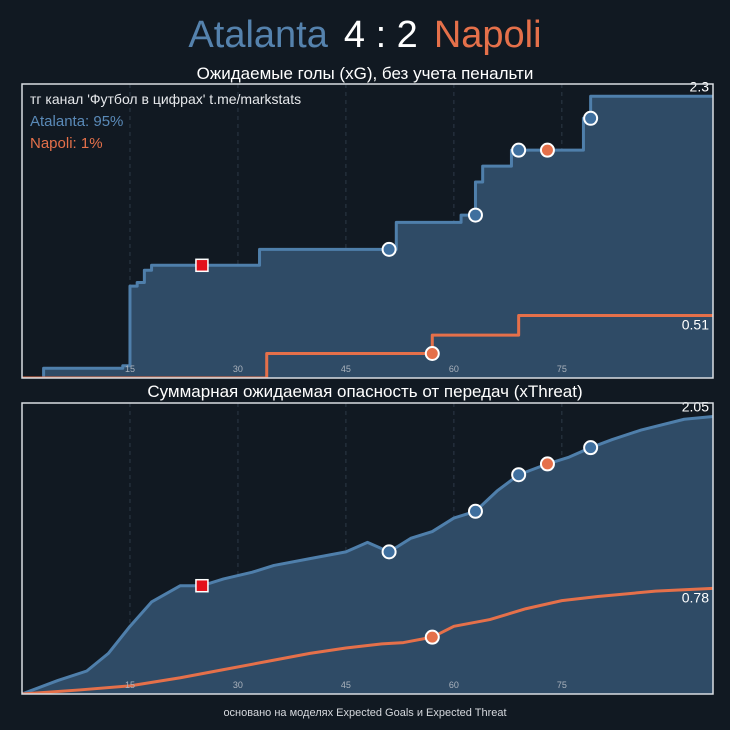 The image size is (730, 730). Describe the element at coordinates (367, 346) in the screenshot. I see `xg-away-line` at that location.